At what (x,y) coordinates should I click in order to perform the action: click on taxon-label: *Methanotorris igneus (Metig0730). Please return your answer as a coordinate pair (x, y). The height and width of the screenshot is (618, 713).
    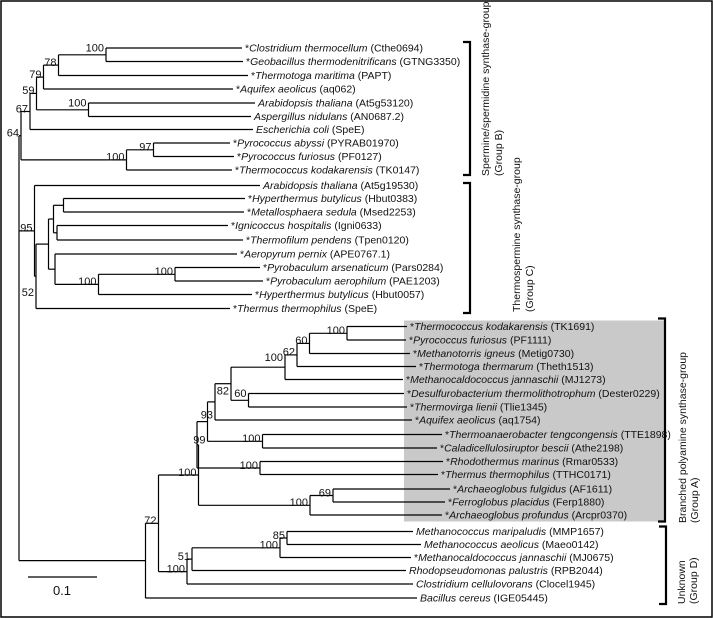
    Looking at the image, I should click on (493, 354).